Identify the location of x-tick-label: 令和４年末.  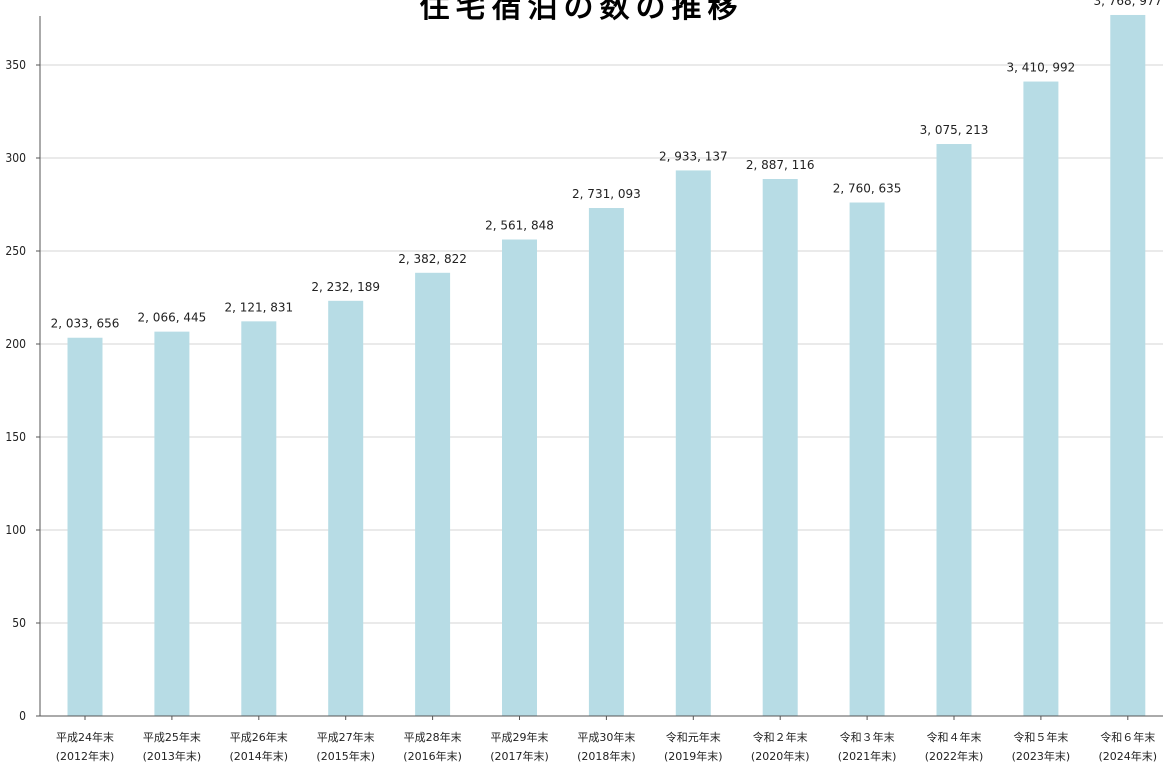
(954, 737).